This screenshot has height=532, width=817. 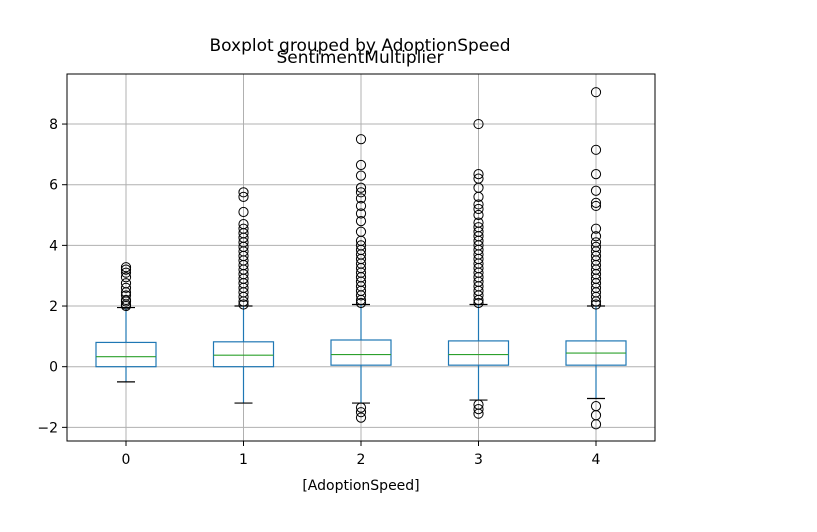 I want to click on x-axis-label: [AdoptionSpeed], so click(x=360, y=486).